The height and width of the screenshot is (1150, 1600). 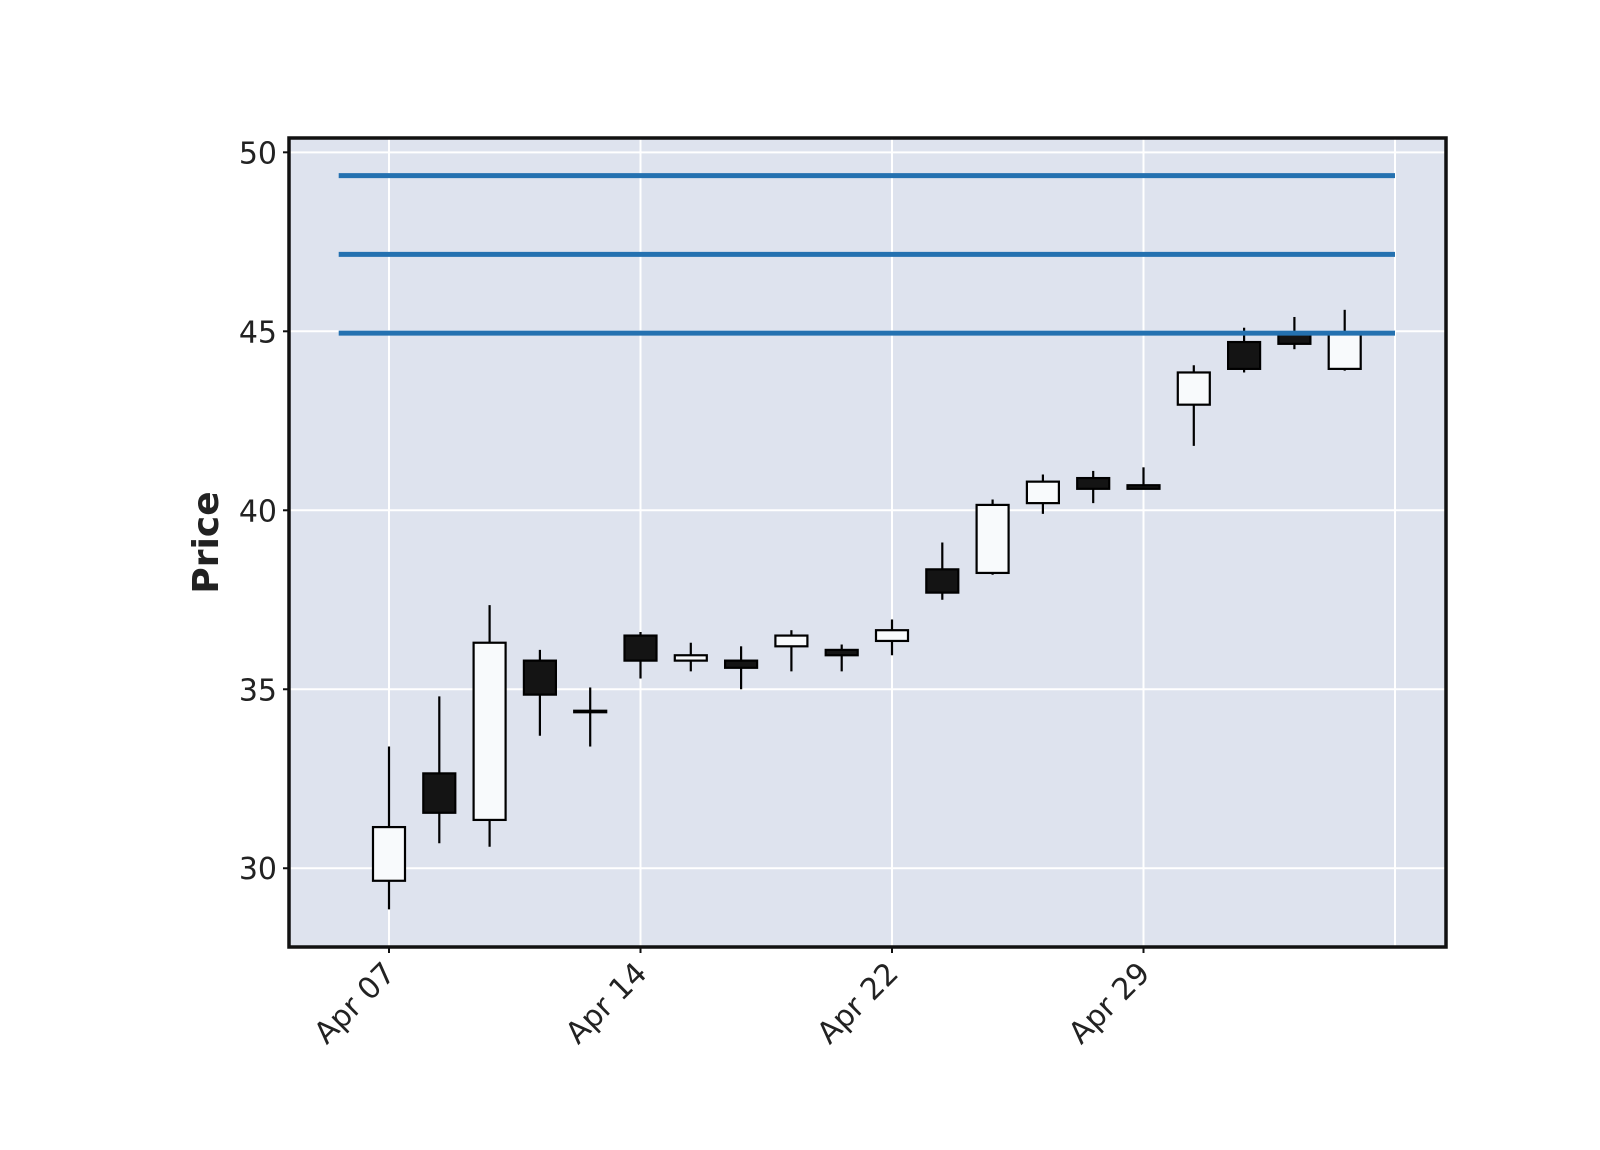 I want to click on y-tick-label: 45, so click(x=258, y=332).